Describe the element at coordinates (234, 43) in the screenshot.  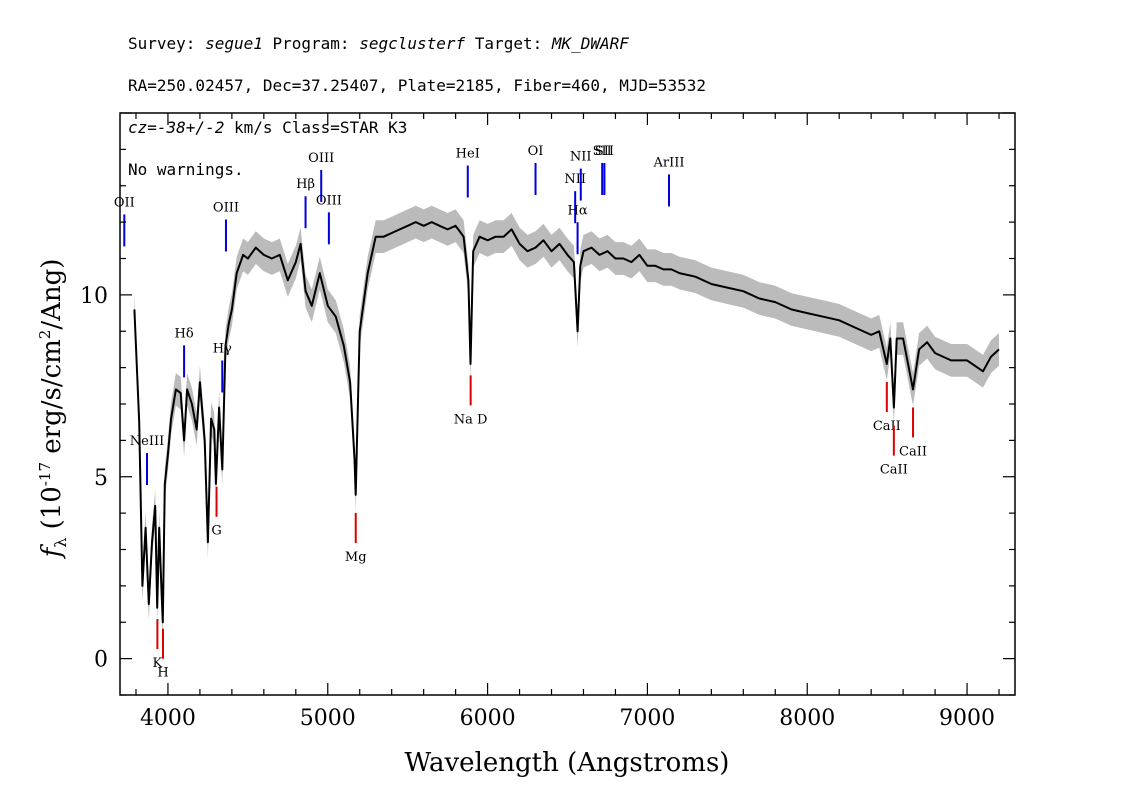
I see `survey-name: segue1` at that location.